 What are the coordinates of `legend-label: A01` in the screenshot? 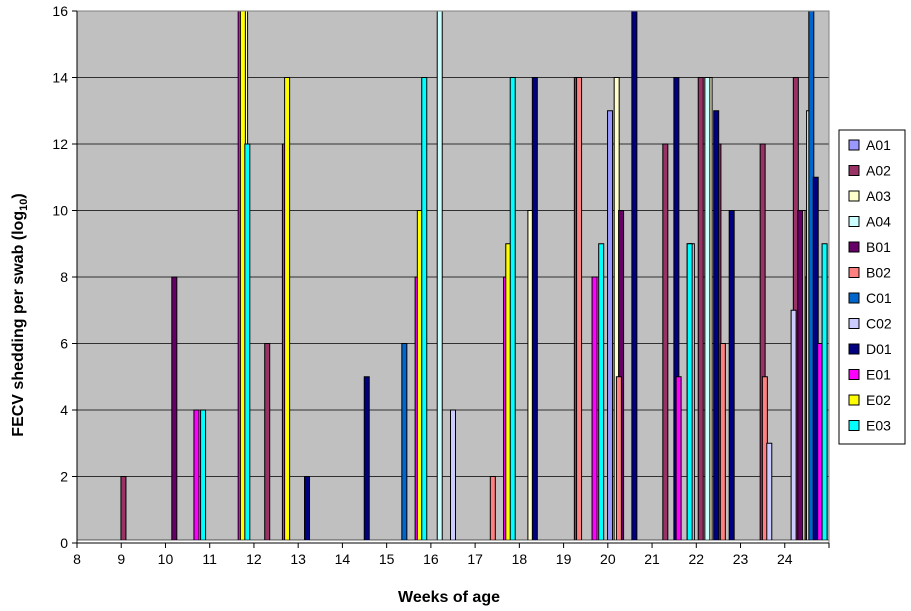 It's located at (878, 145).